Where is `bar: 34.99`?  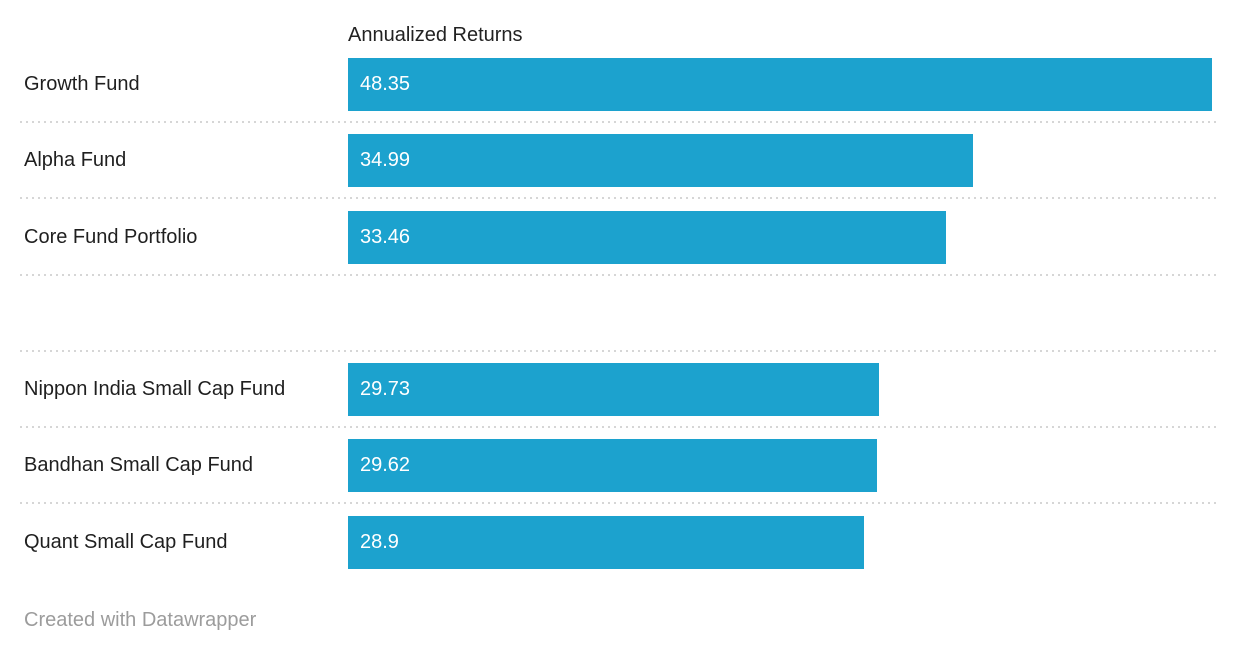
bar: 34.99 is located at coordinates (660, 161).